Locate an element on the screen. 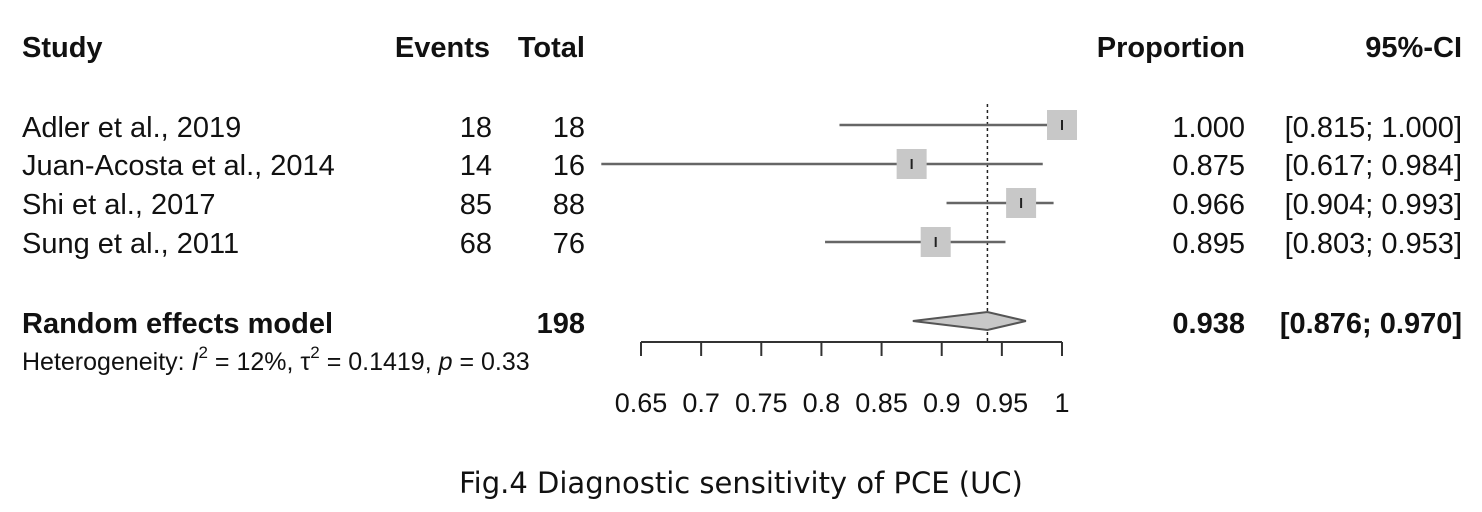 The width and height of the screenshot is (1482, 512). study-proportion: 0.895 is located at coordinates (1208, 244).